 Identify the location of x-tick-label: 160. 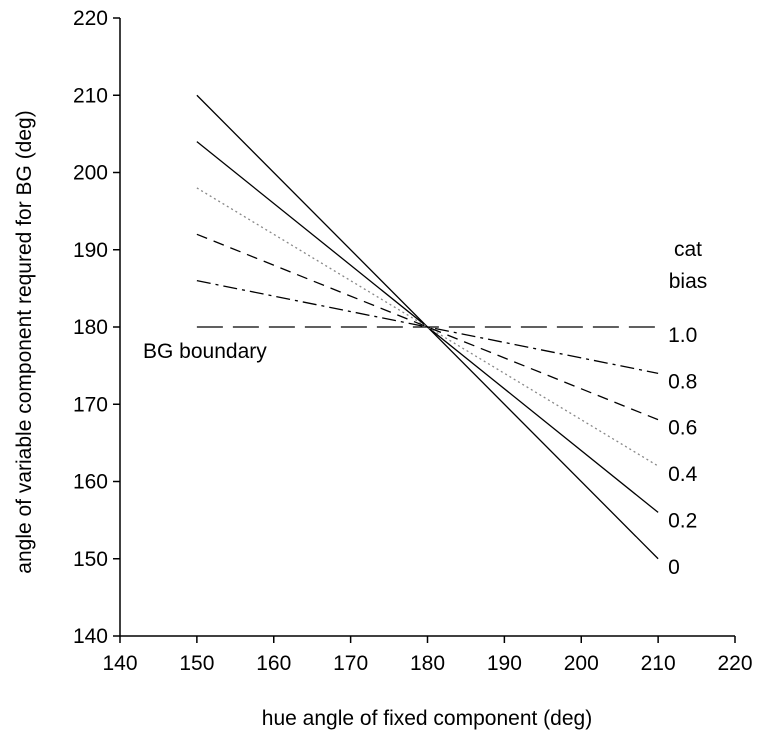
(273, 663).